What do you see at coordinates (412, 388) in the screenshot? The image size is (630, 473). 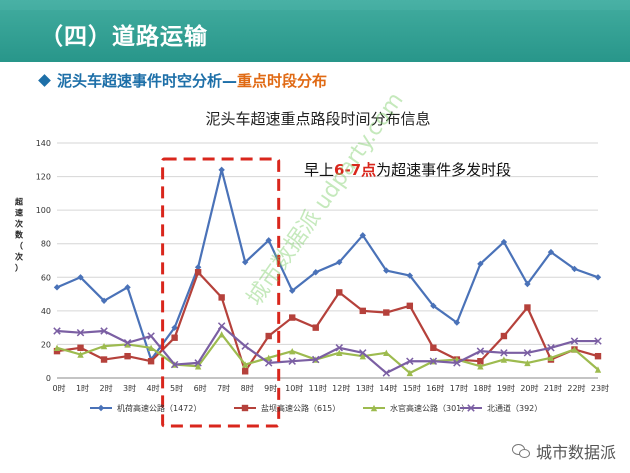 I see `x-tick-label: 15时` at bounding box center [412, 388].